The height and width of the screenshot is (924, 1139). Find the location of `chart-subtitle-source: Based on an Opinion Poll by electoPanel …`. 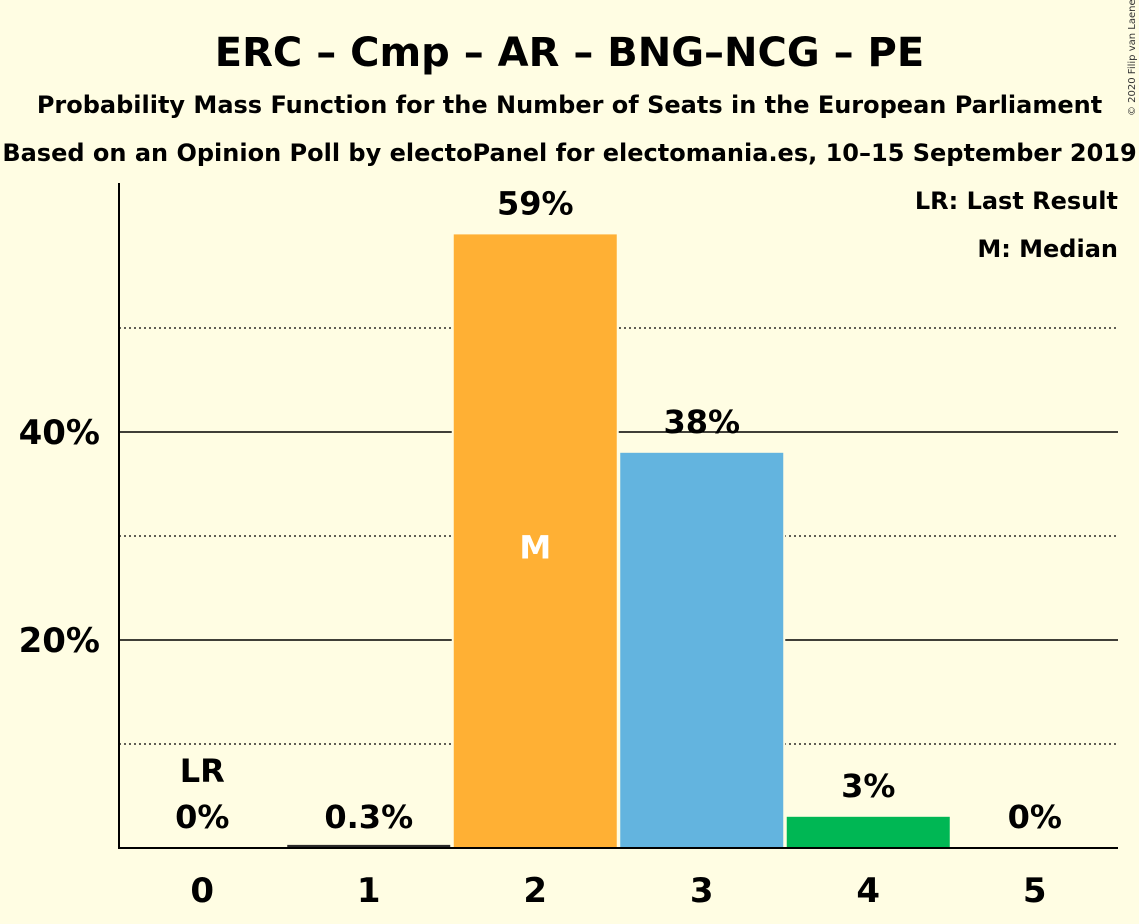

chart-subtitle-source: Based on an Opinion Poll by electoPanel … is located at coordinates (569, 153).